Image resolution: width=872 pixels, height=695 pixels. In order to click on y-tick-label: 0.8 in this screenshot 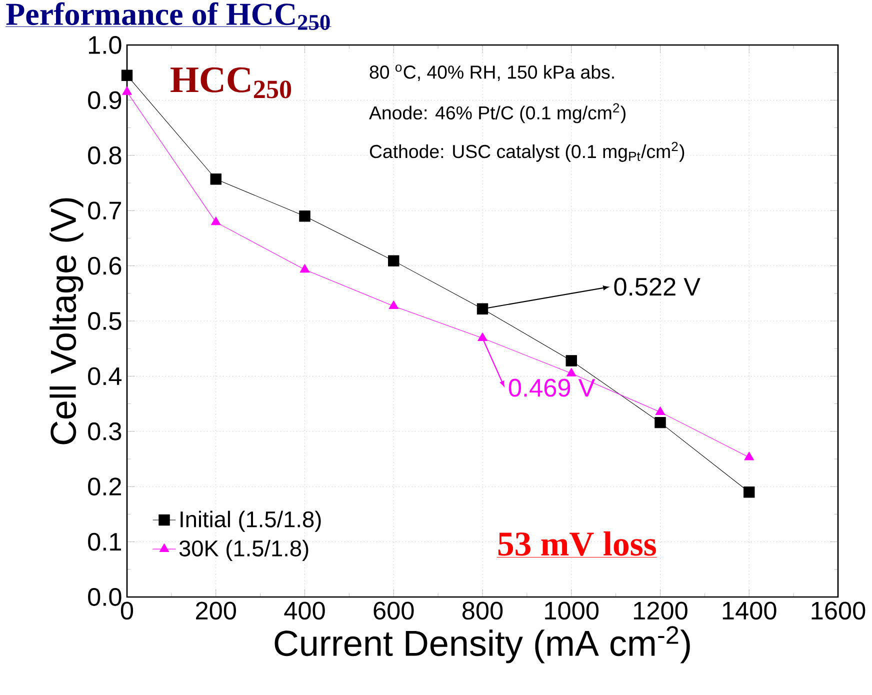, I will do `click(105, 155)`.